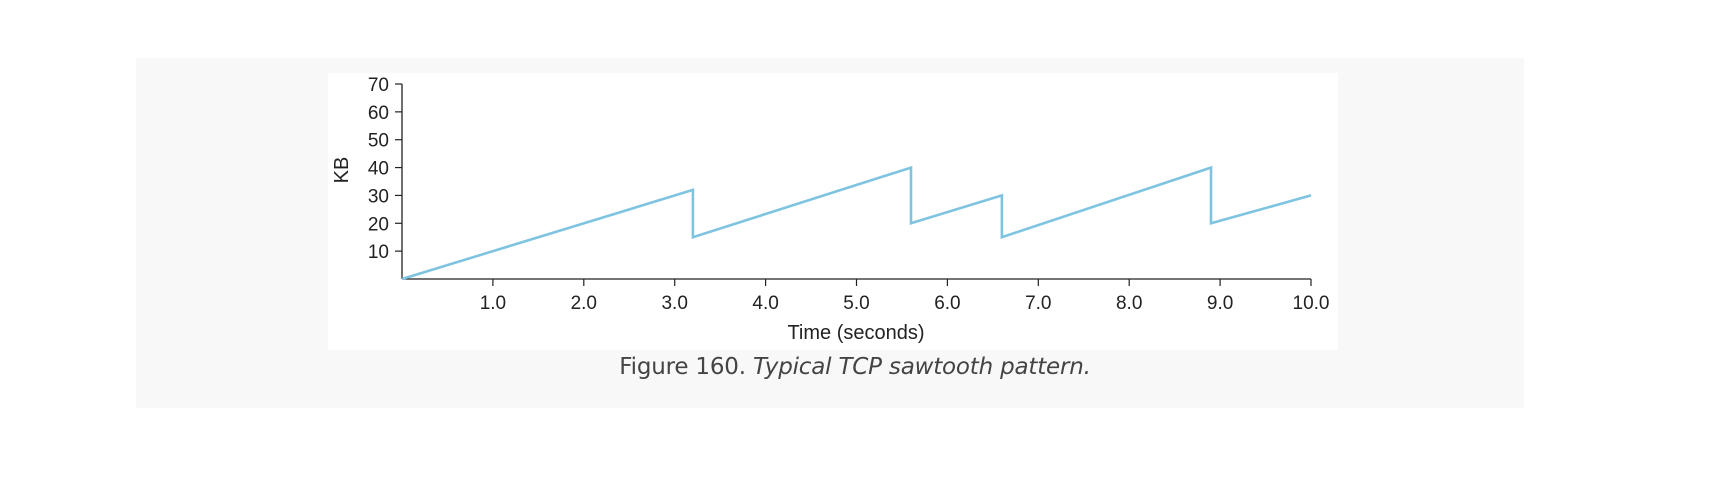 The width and height of the screenshot is (1710, 480). I want to click on y-tick-label: 50, so click(378, 141).